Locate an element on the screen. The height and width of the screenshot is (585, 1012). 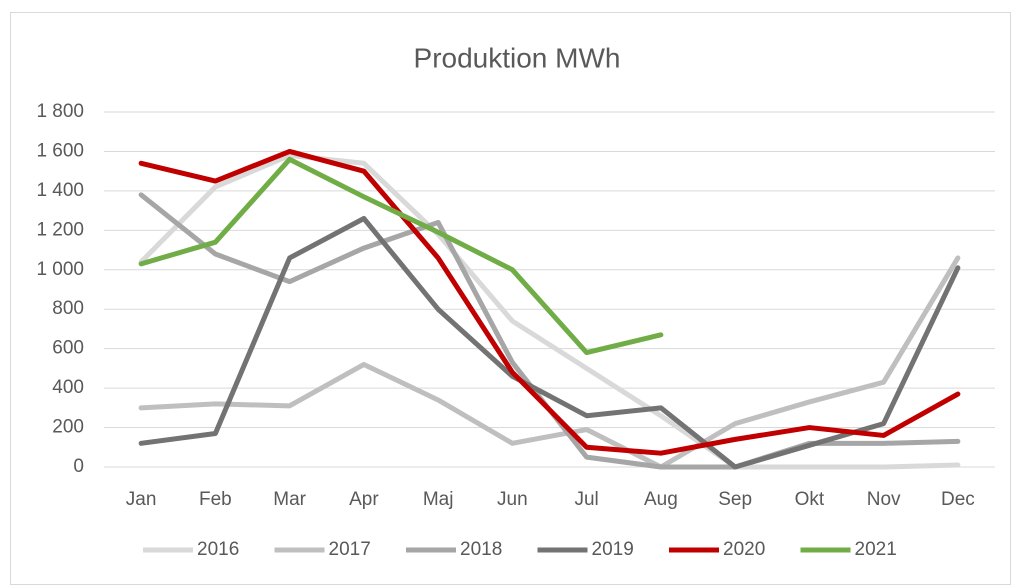
y-tick-label: 1 800 is located at coordinates (60, 111).